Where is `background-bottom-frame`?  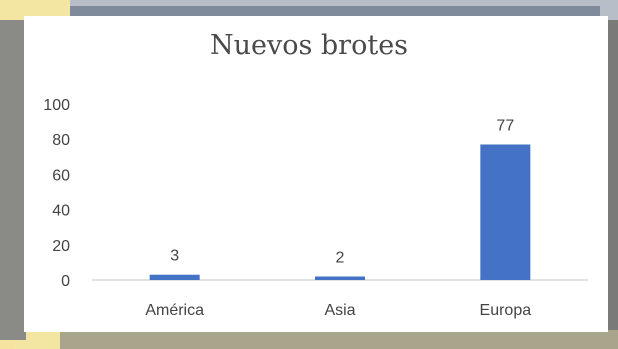
background-bottom-frame is located at coordinates (339, 339).